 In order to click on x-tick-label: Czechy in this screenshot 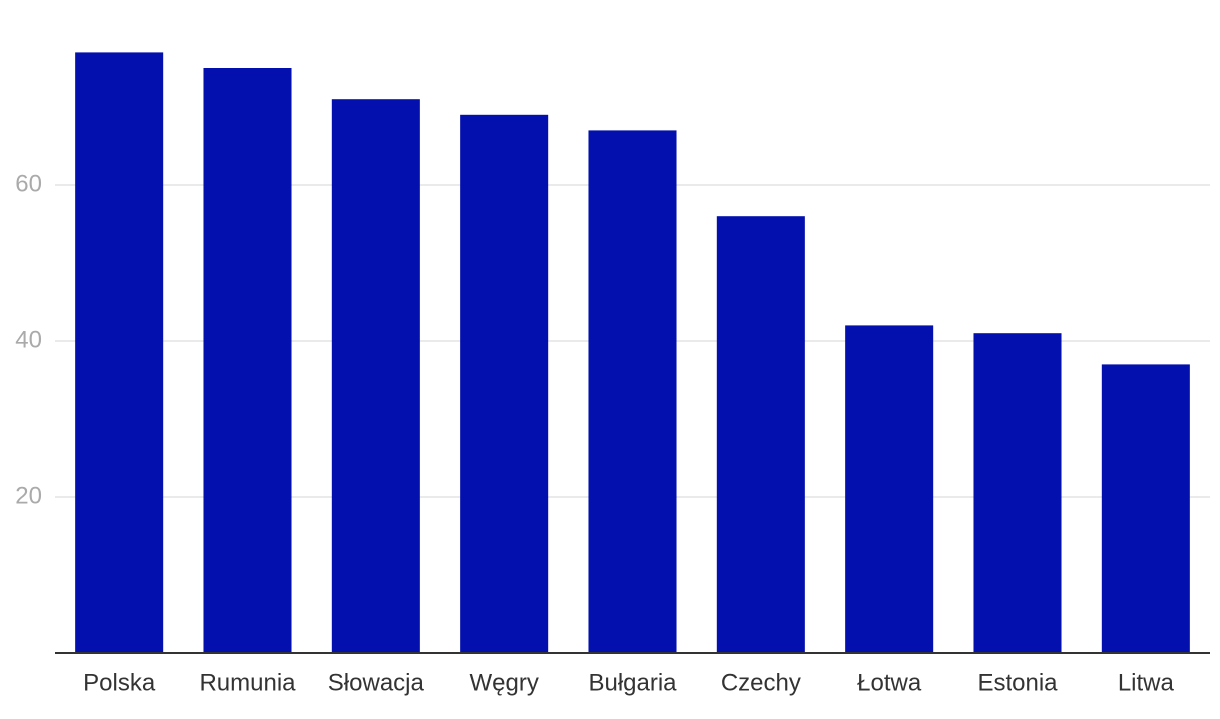, I will do `click(761, 682)`.